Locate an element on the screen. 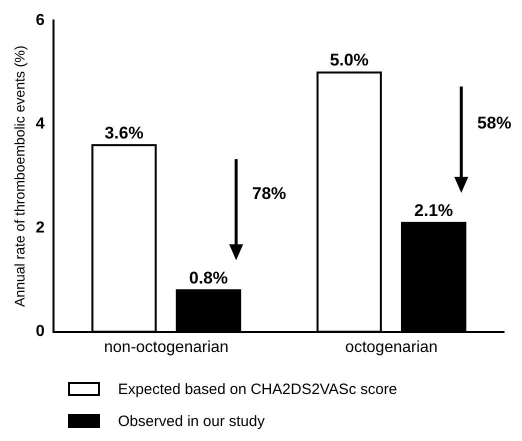  legend-label: Observed in our study is located at coordinates (191, 421).